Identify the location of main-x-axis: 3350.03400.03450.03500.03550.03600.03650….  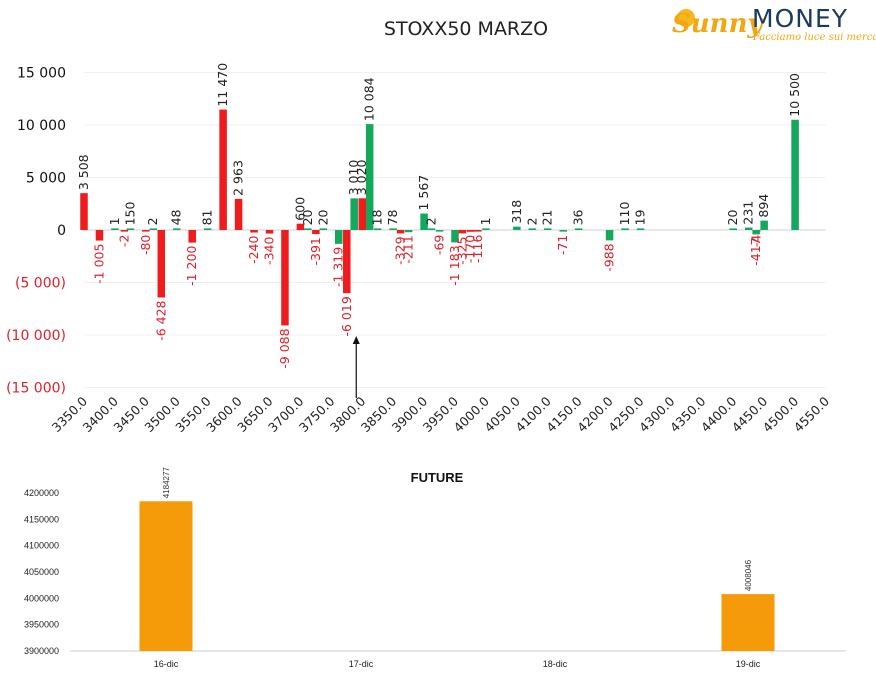
(441, 414).